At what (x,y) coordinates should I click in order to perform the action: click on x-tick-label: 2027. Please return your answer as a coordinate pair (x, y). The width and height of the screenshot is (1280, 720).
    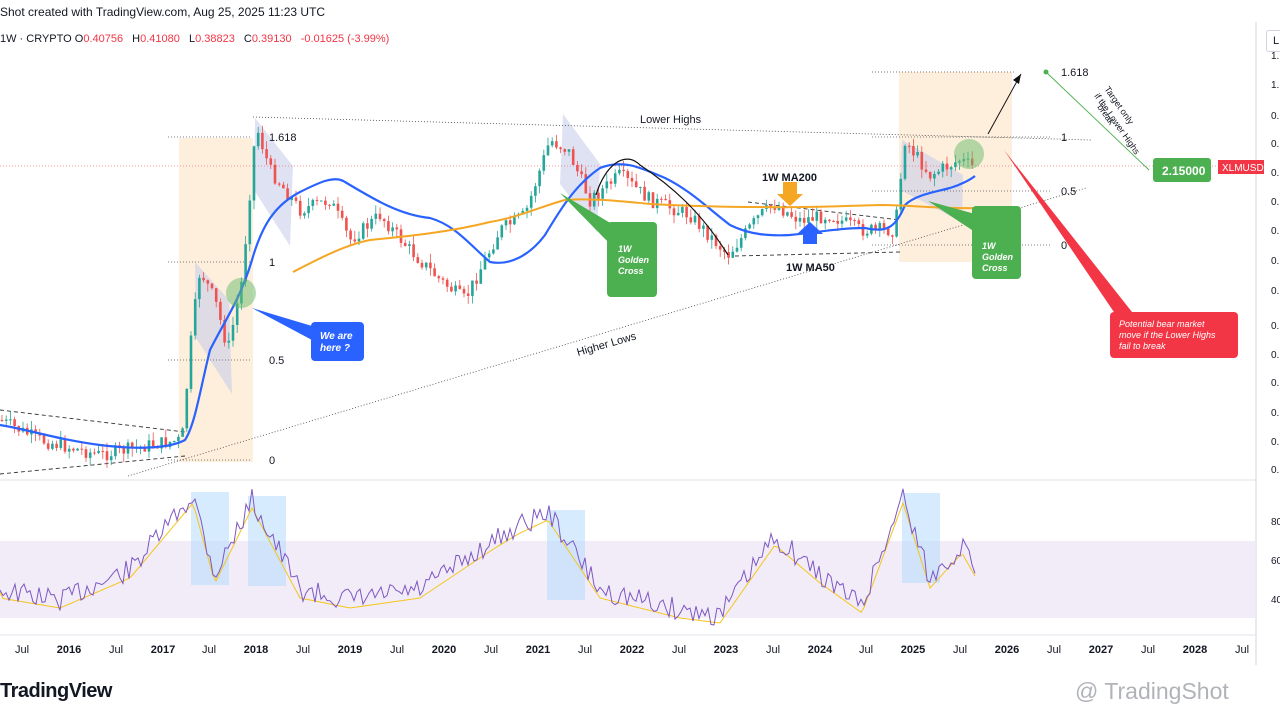
    Looking at the image, I should click on (1101, 650).